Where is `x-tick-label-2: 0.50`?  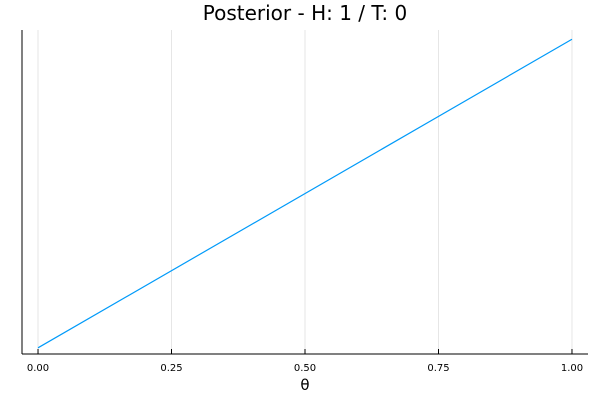
x-tick-label-2: 0.50 is located at coordinates (305, 368).